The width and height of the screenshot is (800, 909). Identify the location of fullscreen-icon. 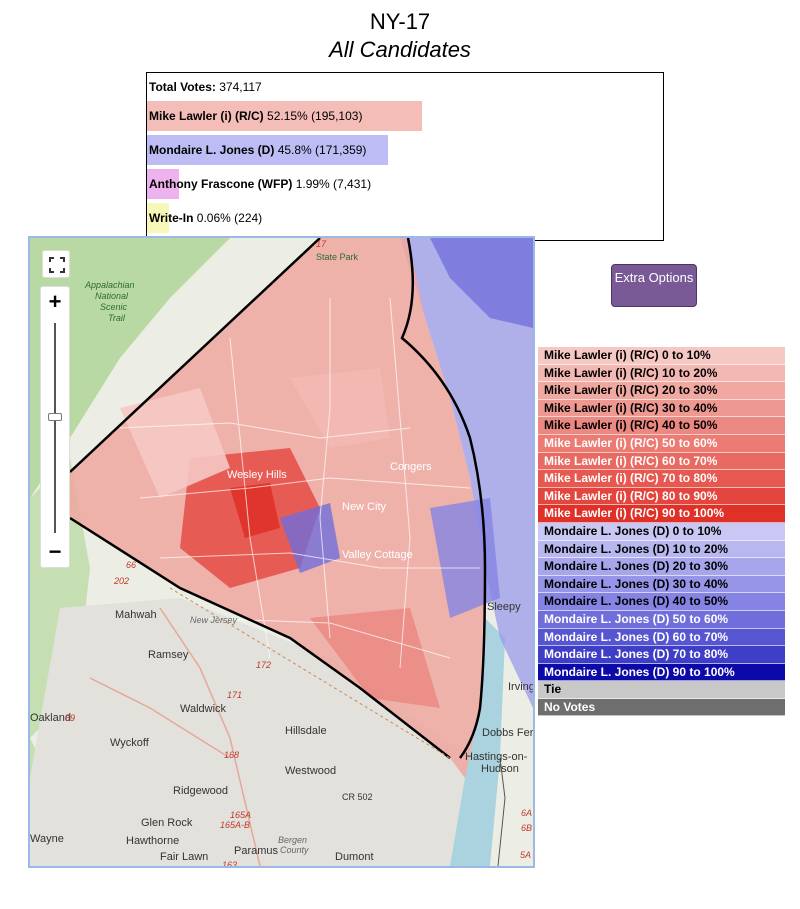
(57, 265).